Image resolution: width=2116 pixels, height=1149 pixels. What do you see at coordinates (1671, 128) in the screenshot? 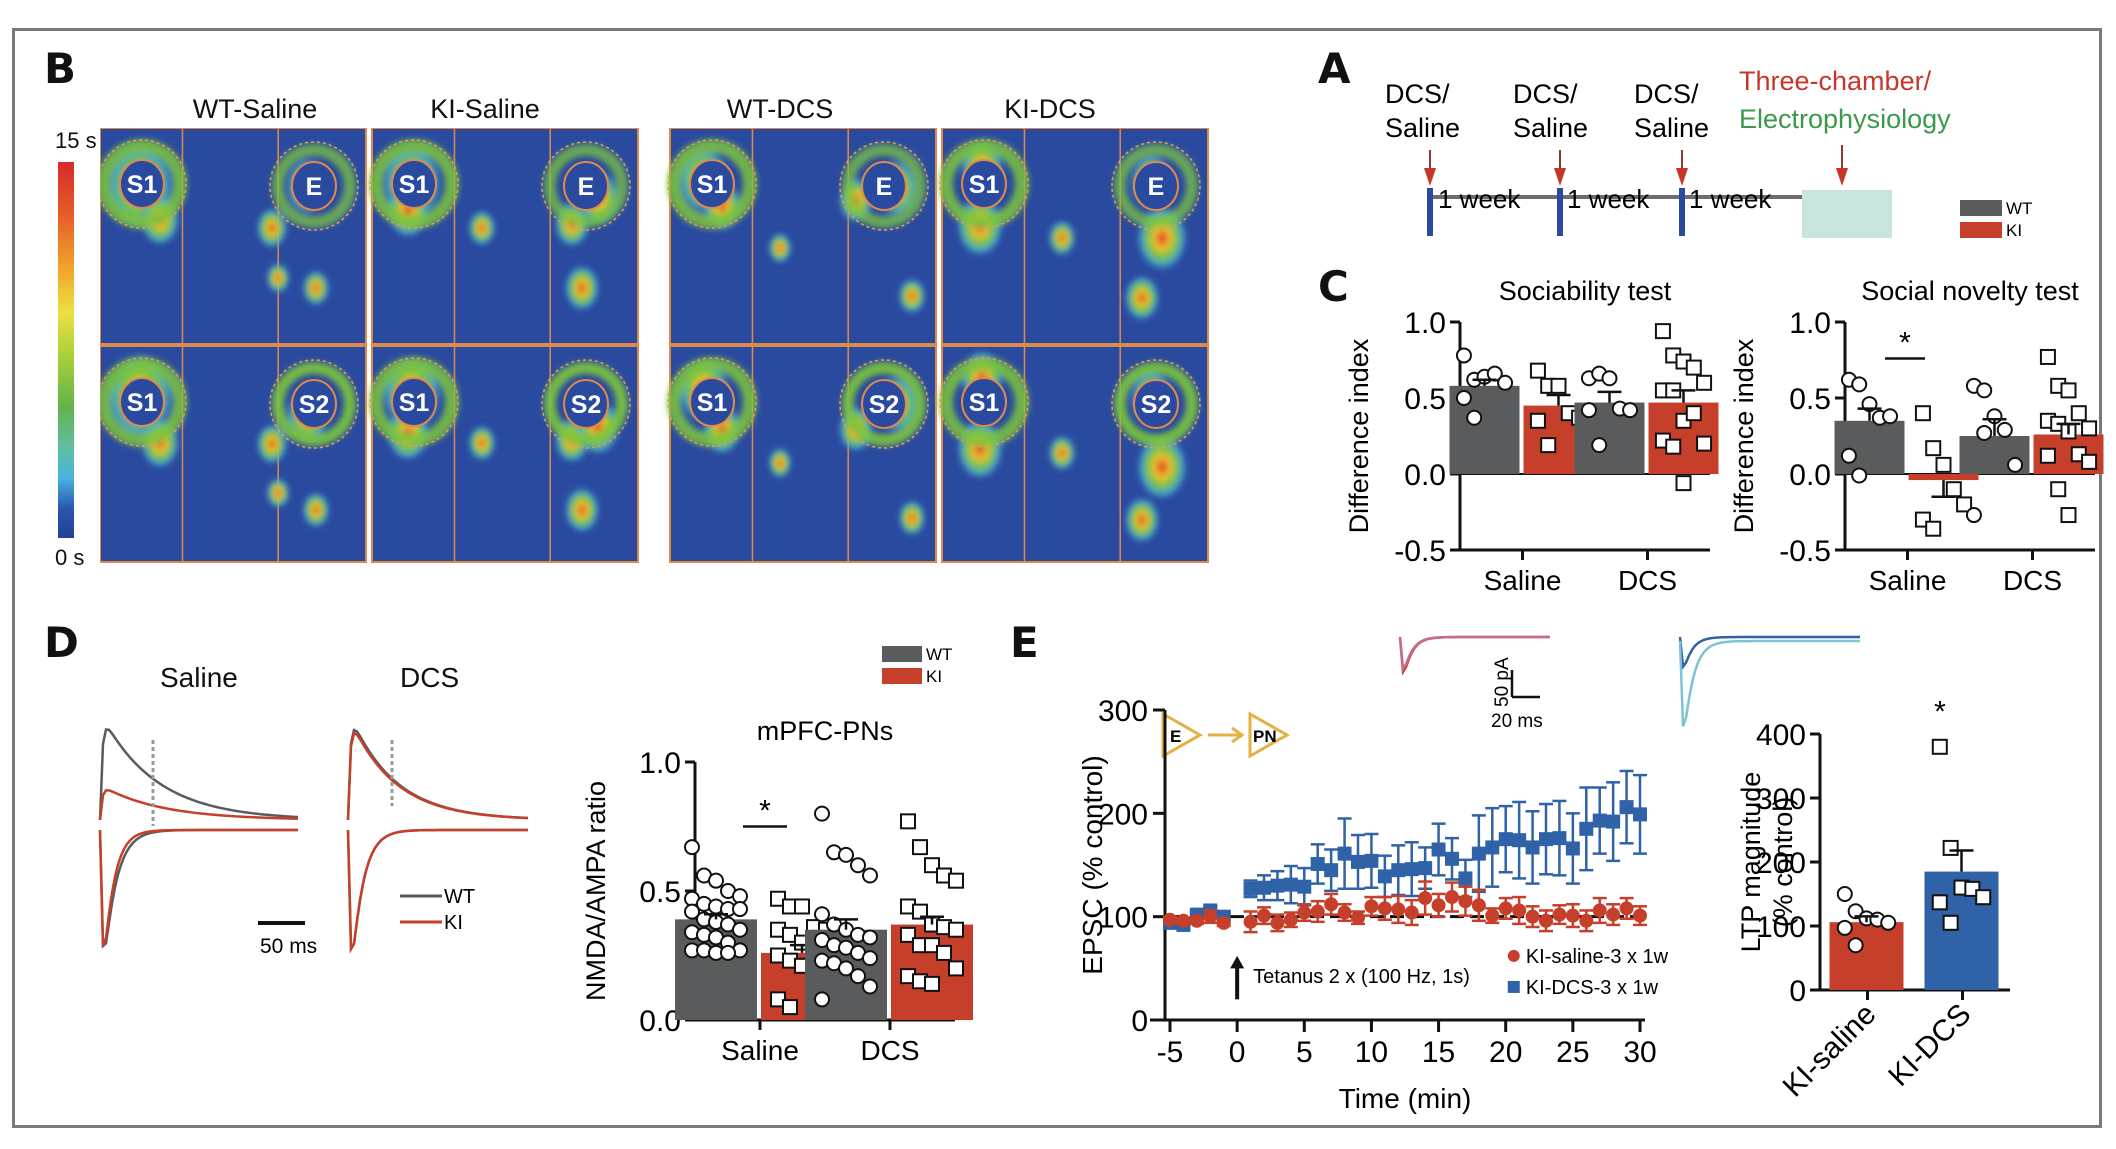
I see `injection-3-line2: Saline` at bounding box center [1671, 128].